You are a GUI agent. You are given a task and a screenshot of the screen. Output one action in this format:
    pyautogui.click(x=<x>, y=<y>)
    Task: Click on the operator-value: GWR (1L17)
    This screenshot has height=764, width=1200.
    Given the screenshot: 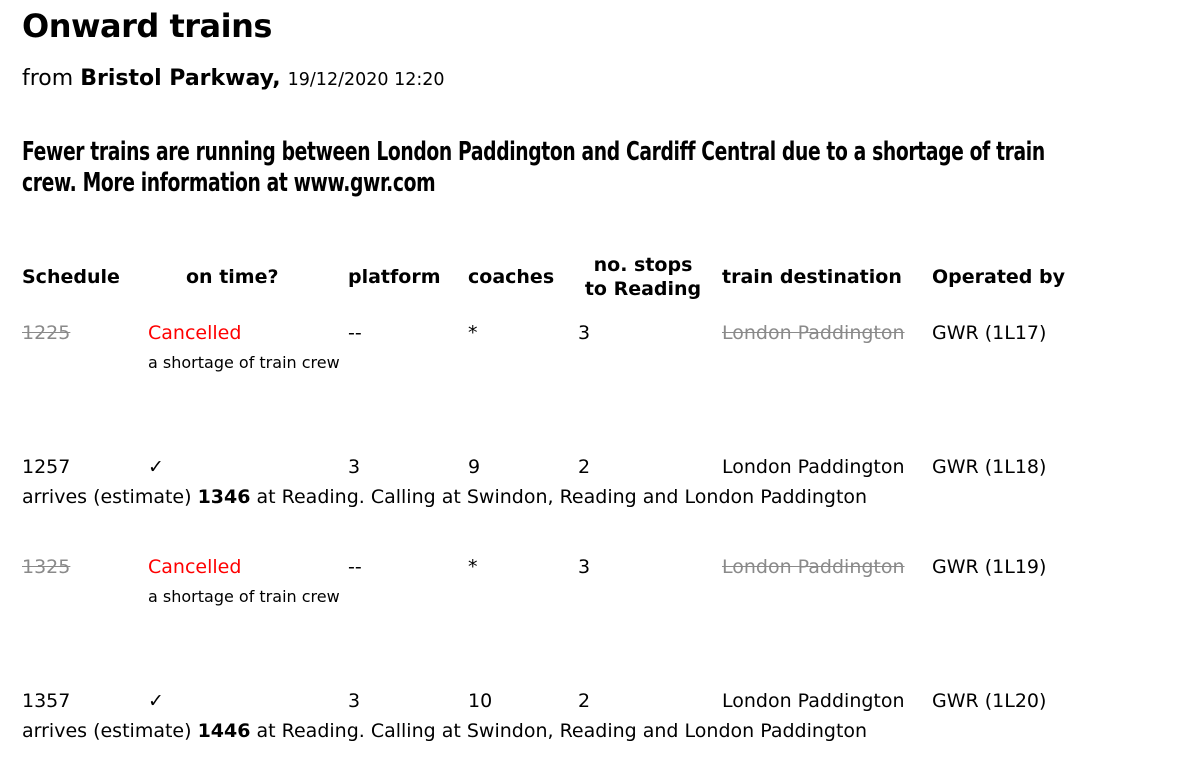 What is the action you would take?
    pyautogui.click(x=989, y=332)
    